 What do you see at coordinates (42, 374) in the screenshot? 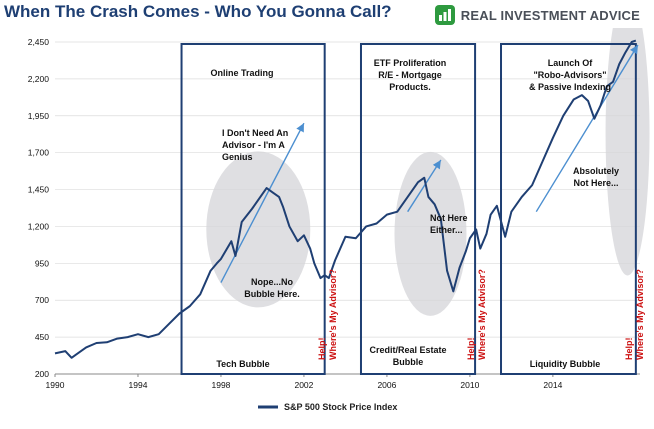
I see `y-tick-label: 200` at bounding box center [42, 374].